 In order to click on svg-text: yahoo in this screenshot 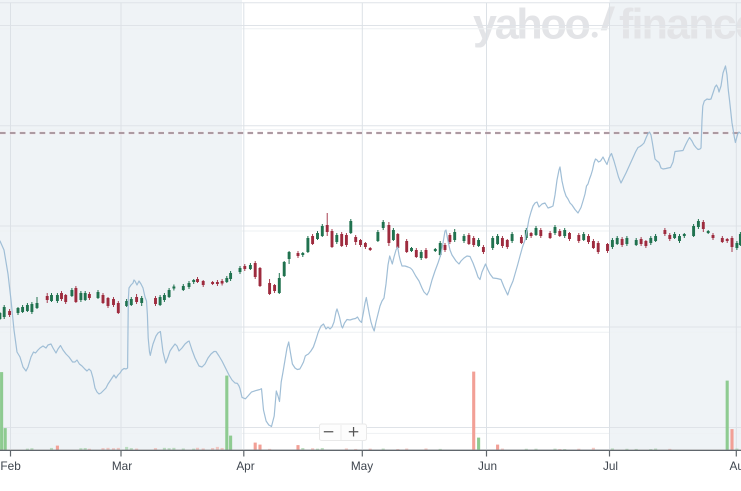, I will do `click(531, 25)`.